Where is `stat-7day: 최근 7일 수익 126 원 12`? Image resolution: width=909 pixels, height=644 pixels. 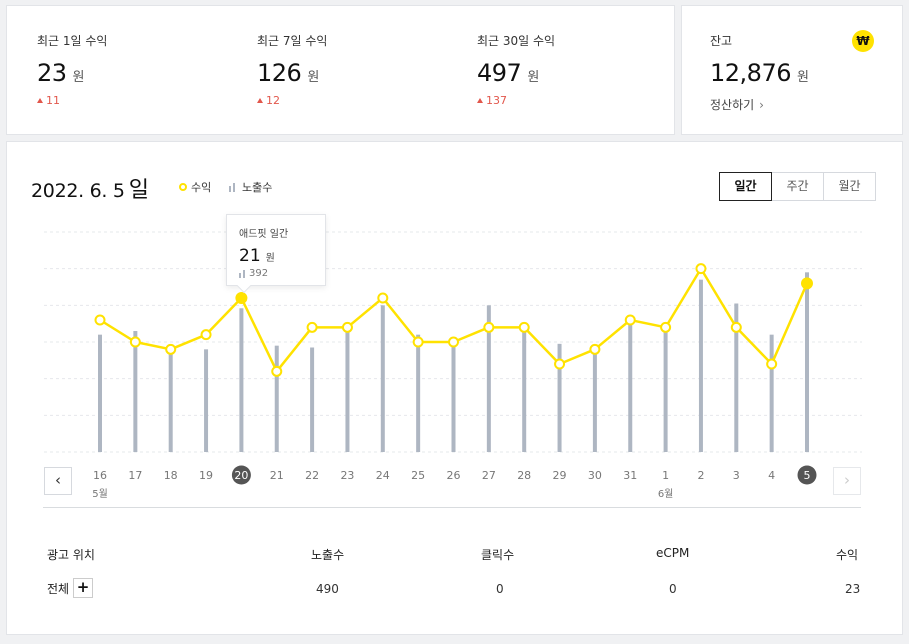
stat-7day: 최근 7일 수익 126 원 12 is located at coordinates (292, 69).